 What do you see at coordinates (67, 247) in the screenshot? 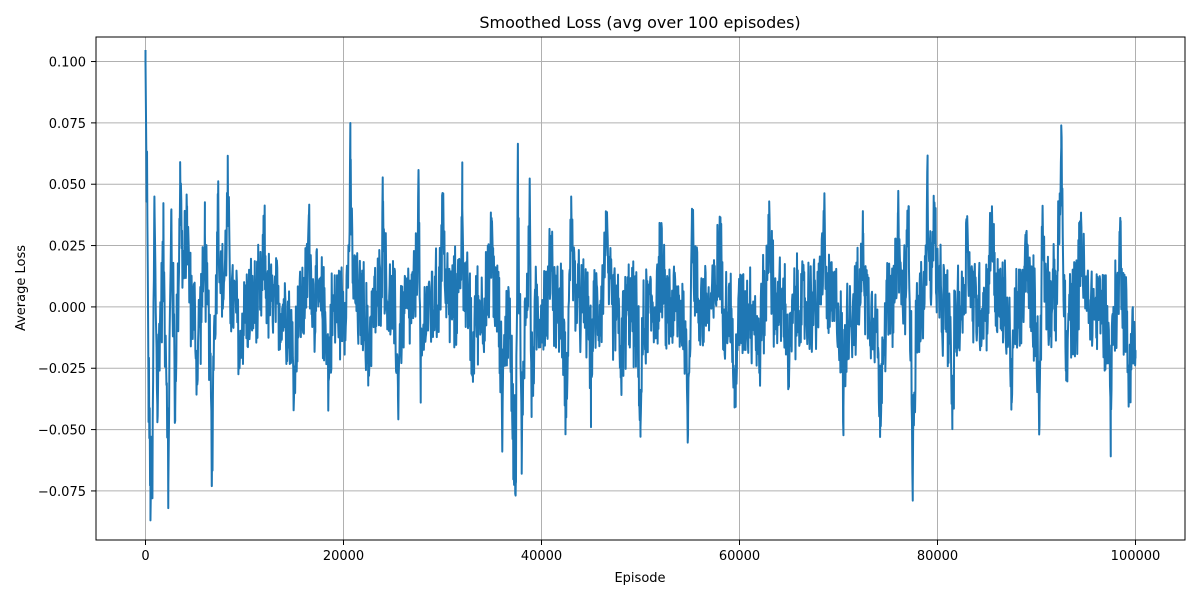
I see `y-tick-label: 0.025` at bounding box center [67, 247].